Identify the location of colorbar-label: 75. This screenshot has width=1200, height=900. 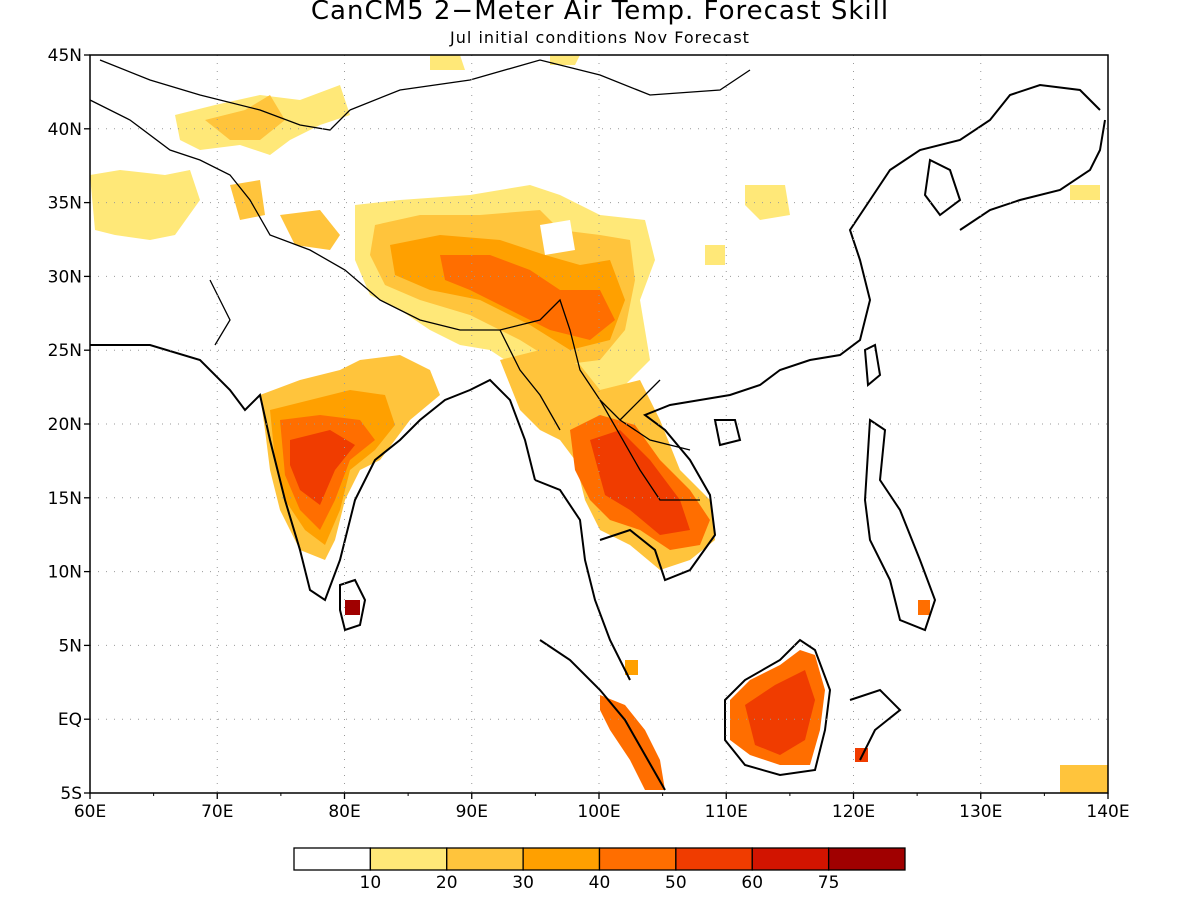
(829, 883).